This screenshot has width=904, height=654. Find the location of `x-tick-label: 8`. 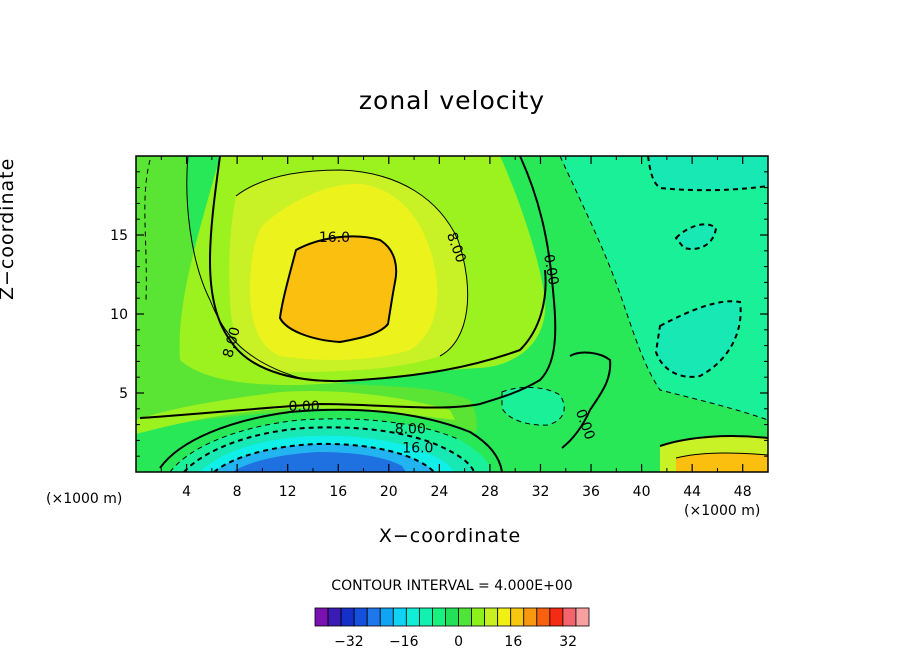

x-tick-label: 8 is located at coordinates (237, 492).